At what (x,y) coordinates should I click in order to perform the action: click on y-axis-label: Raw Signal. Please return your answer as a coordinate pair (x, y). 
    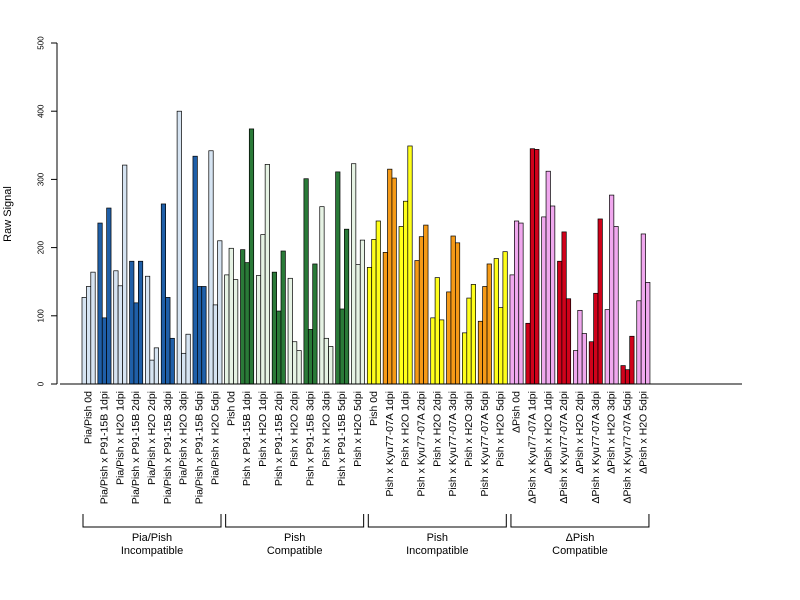
    Looking at the image, I should click on (8, 214).